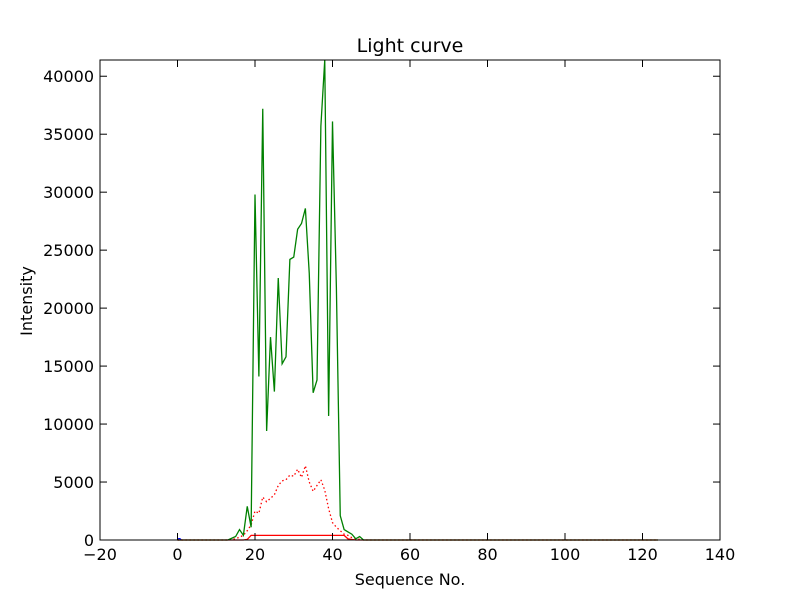 This screenshot has width=800, height=600. I want to click on x-tick-label: 40, so click(332, 554).